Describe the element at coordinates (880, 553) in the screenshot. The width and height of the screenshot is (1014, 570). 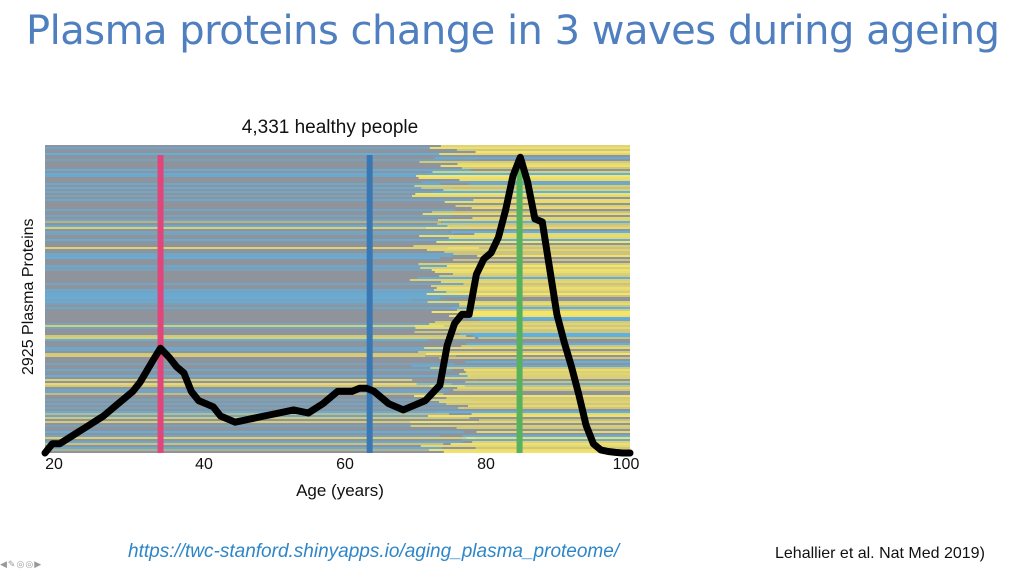
I see `citation: Lehallier et al. Nat Med 2019)` at that location.